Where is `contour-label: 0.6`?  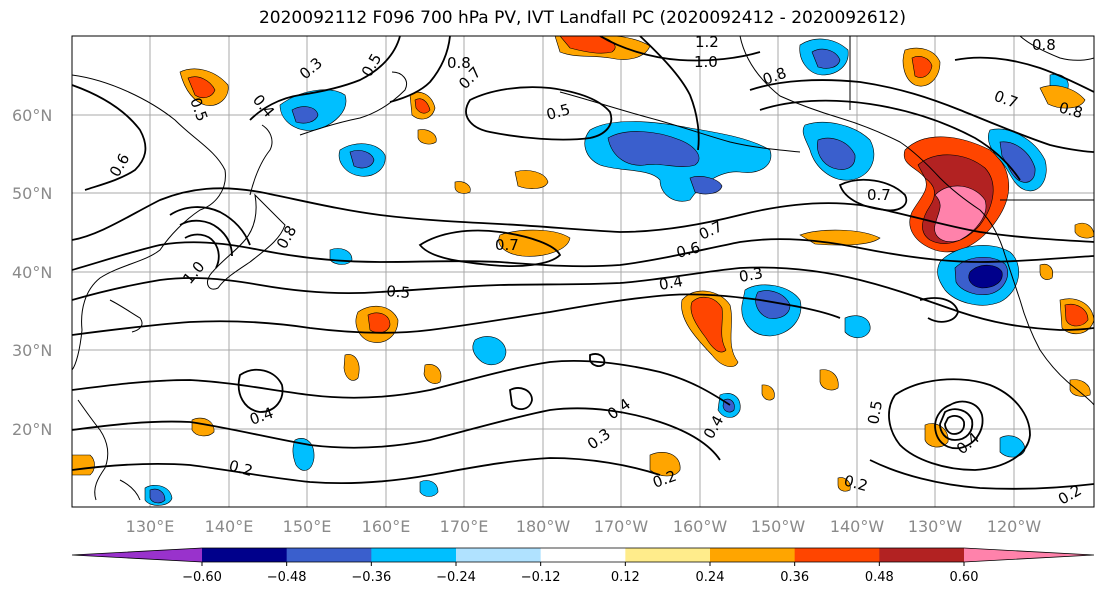 contour-label: 0.6 is located at coordinates (688, 250).